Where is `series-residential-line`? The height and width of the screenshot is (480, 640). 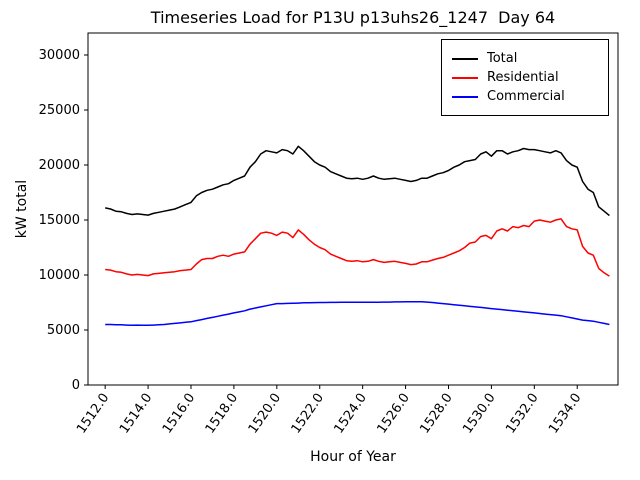
series-residential-line is located at coordinates (357, 247).